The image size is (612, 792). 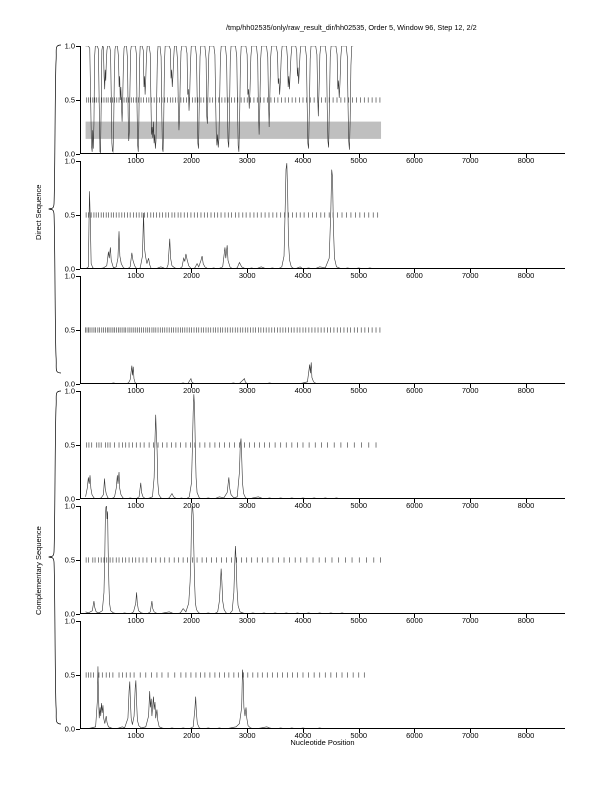 I want to click on brace-direct-sequence, so click(x=55, y=209).